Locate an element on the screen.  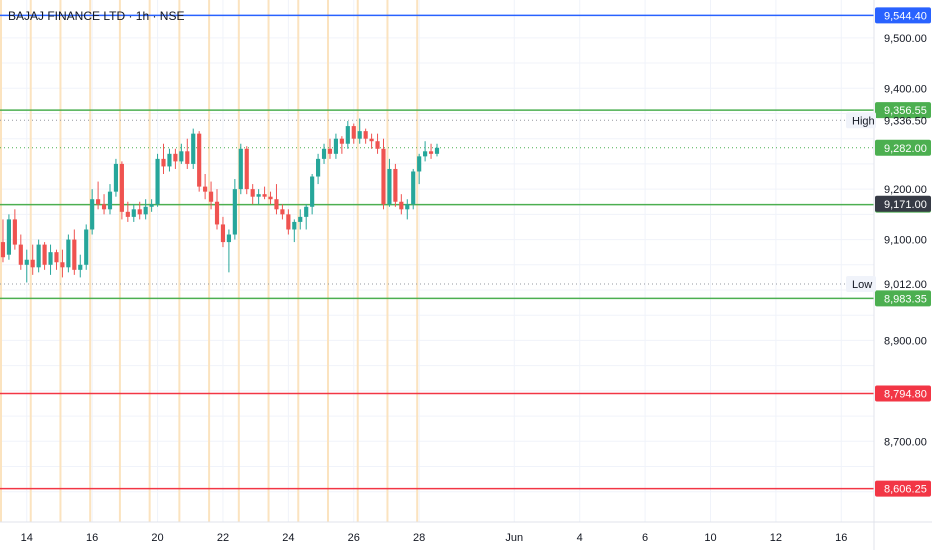
crosshair-price-badge: 9,171.00 is located at coordinates (905, 205).